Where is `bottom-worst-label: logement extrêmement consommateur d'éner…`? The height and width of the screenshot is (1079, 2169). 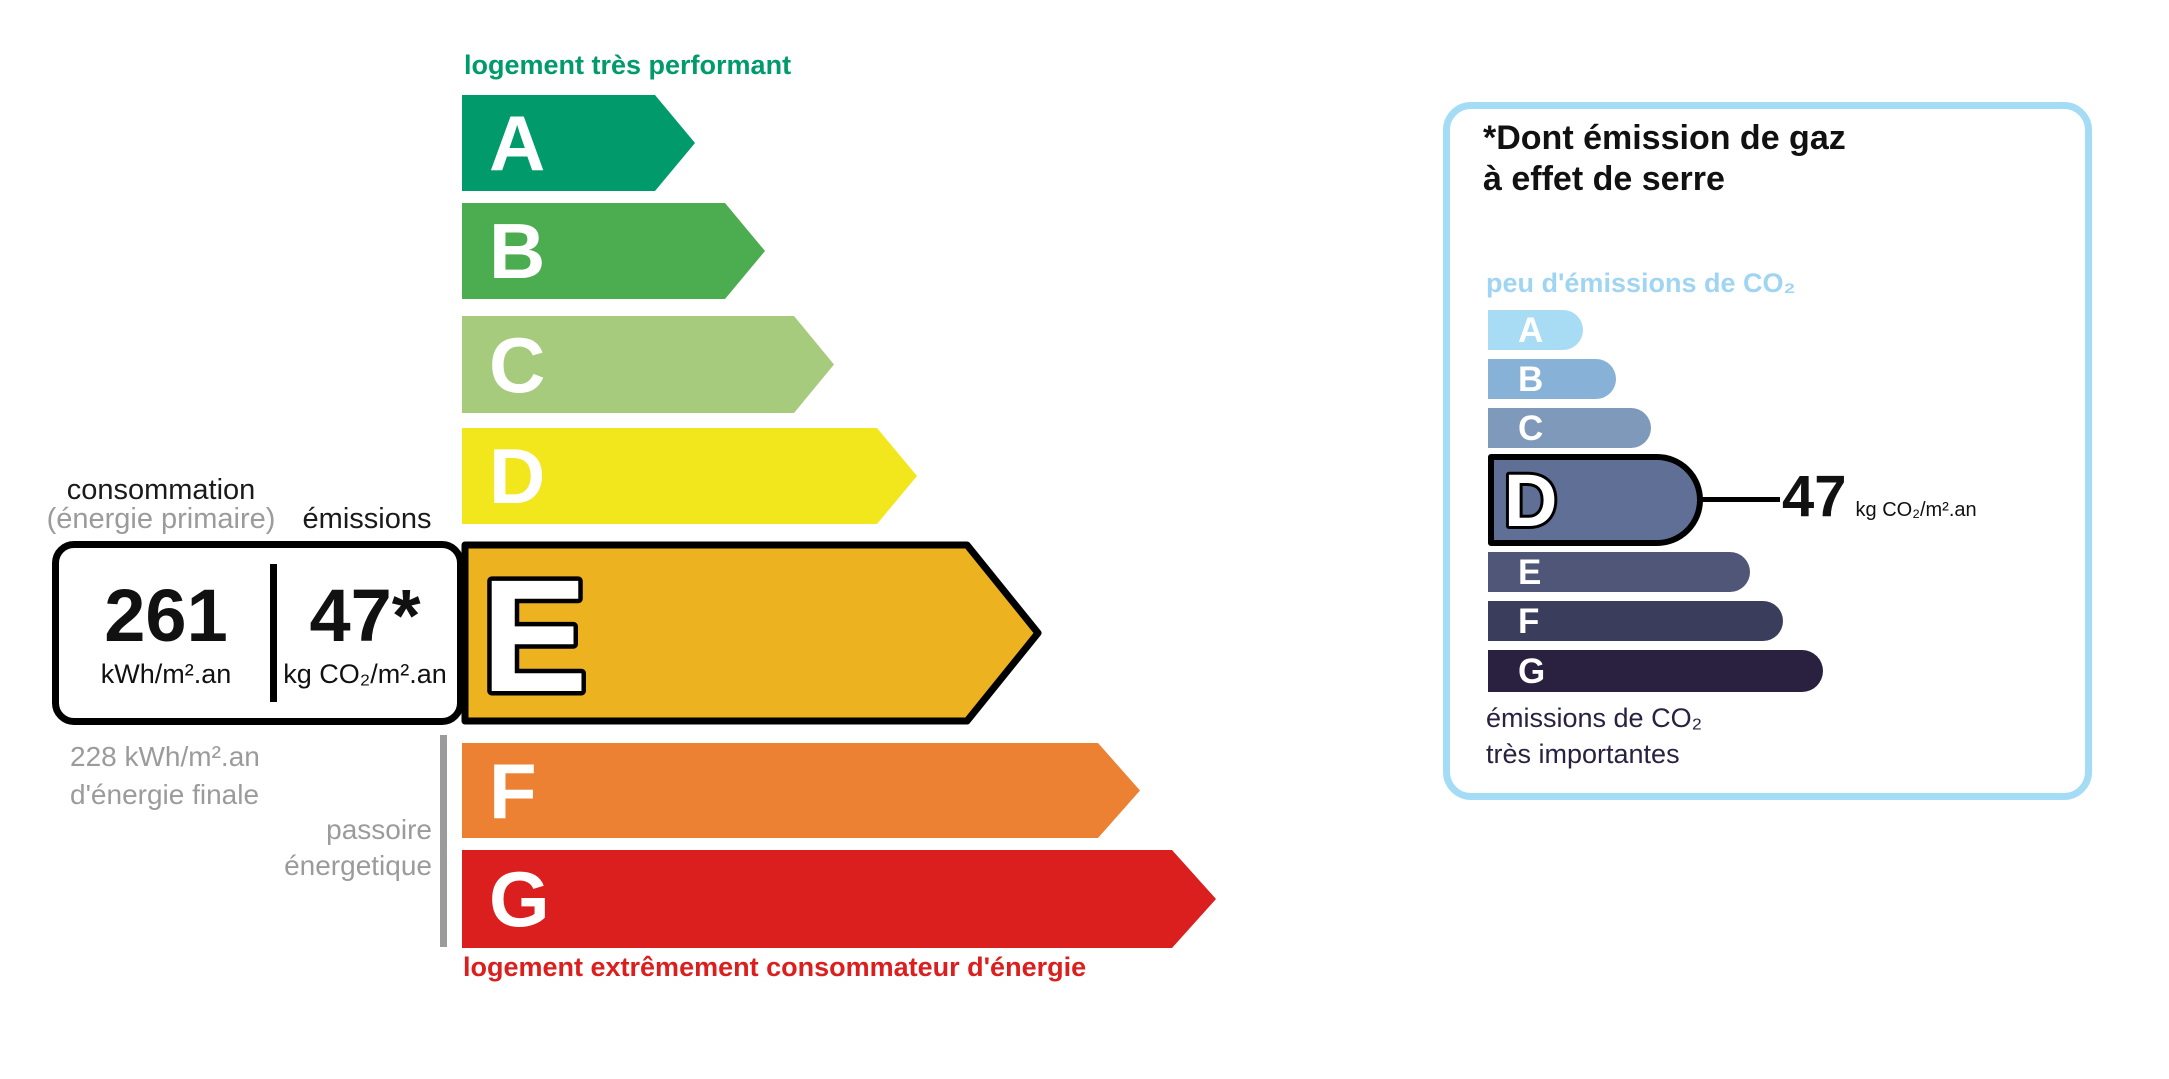 bottom-worst-label: logement extrêmement consommateur d'éner… is located at coordinates (775, 967).